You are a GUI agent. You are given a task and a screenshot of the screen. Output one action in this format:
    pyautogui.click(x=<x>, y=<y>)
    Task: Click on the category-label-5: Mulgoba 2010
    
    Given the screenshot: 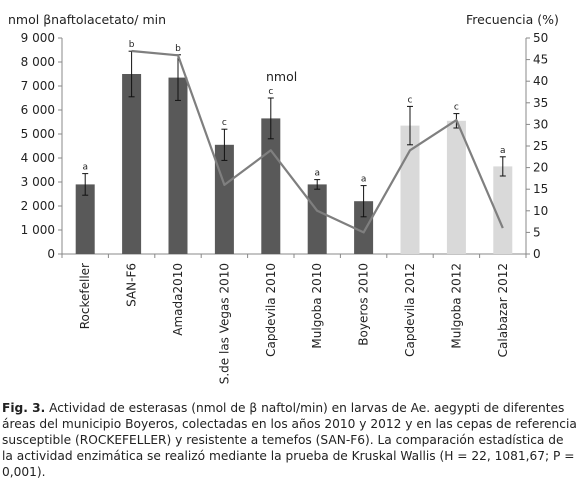 What is the action you would take?
    pyautogui.click(x=317, y=306)
    